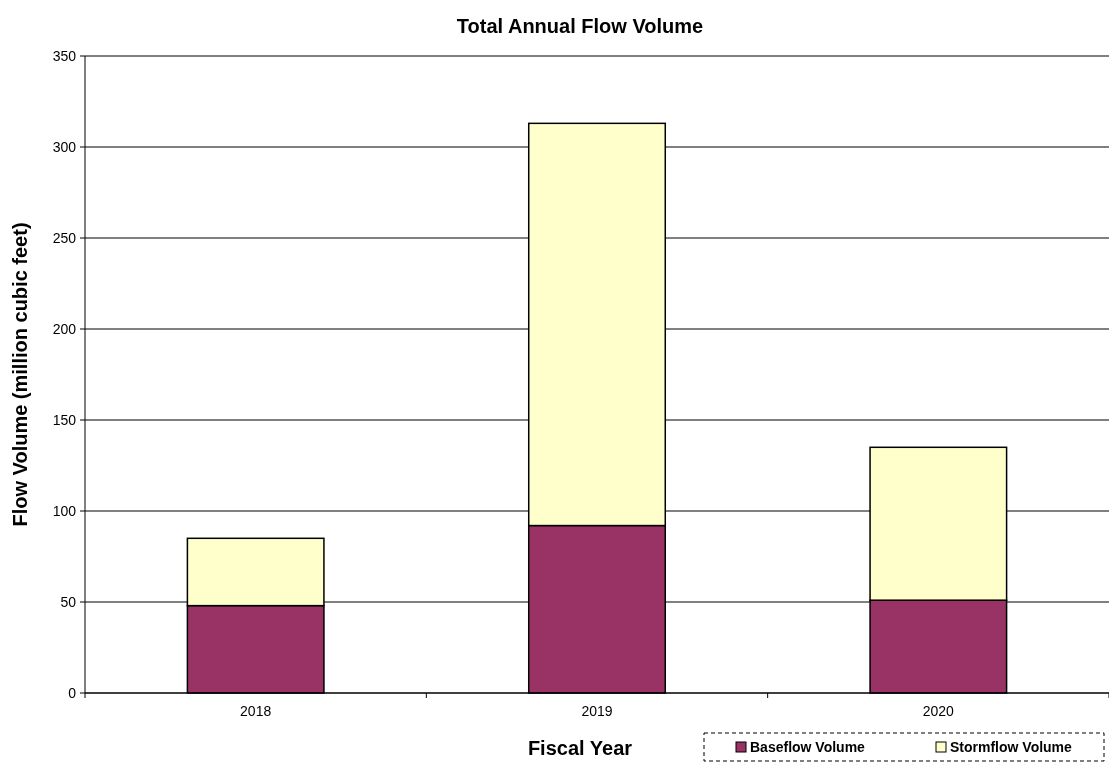 The image size is (1109, 762). What do you see at coordinates (72, 692) in the screenshot?
I see `y-tick-label: 0` at bounding box center [72, 692].